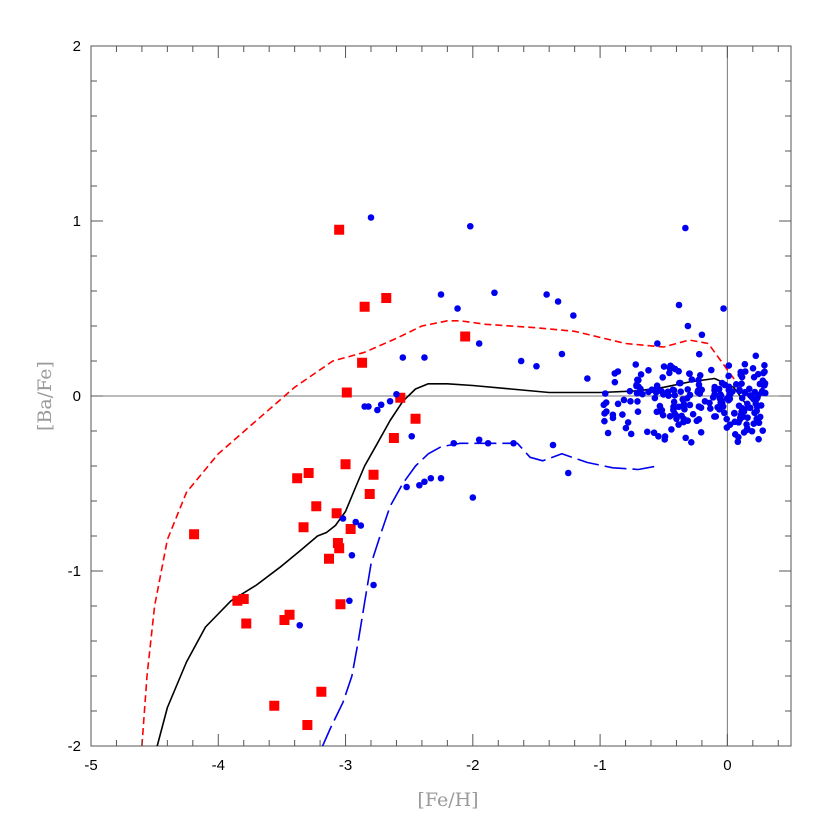 The height and width of the screenshot is (836, 836). Describe the element at coordinates (77, 221) in the screenshot. I see `y-tick-label: 1` at that location.